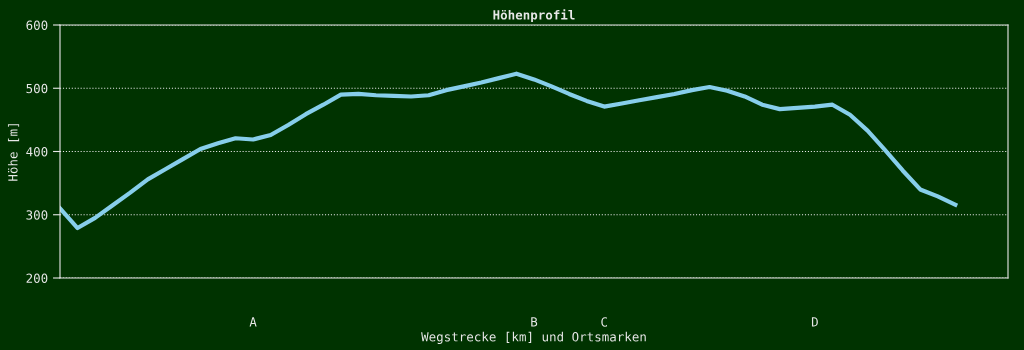  Describe the element at coordinates (37, 152) in the screenshot. I see `y-tick-label: 400` at that location.